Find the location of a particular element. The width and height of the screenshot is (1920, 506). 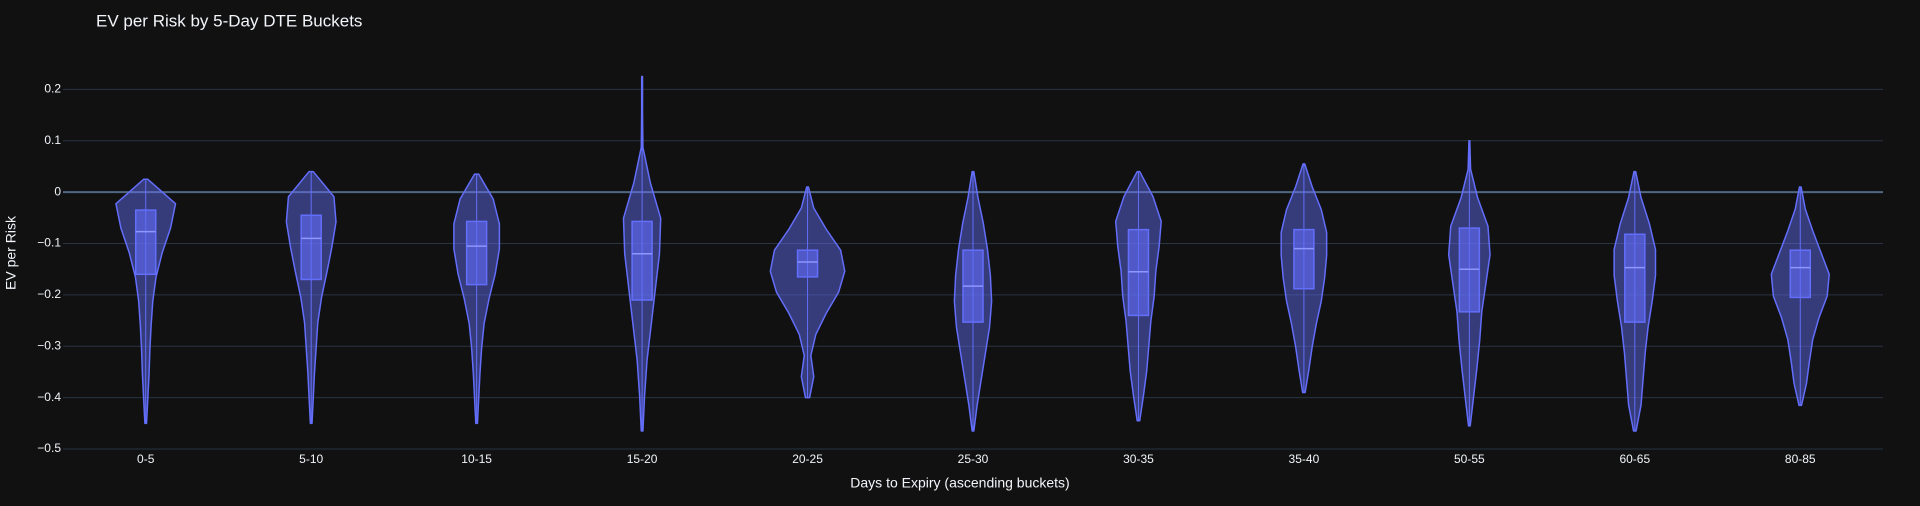

x-axis-label: Days to Expiry (ascending buckets) is located at coordinates (959, 483).